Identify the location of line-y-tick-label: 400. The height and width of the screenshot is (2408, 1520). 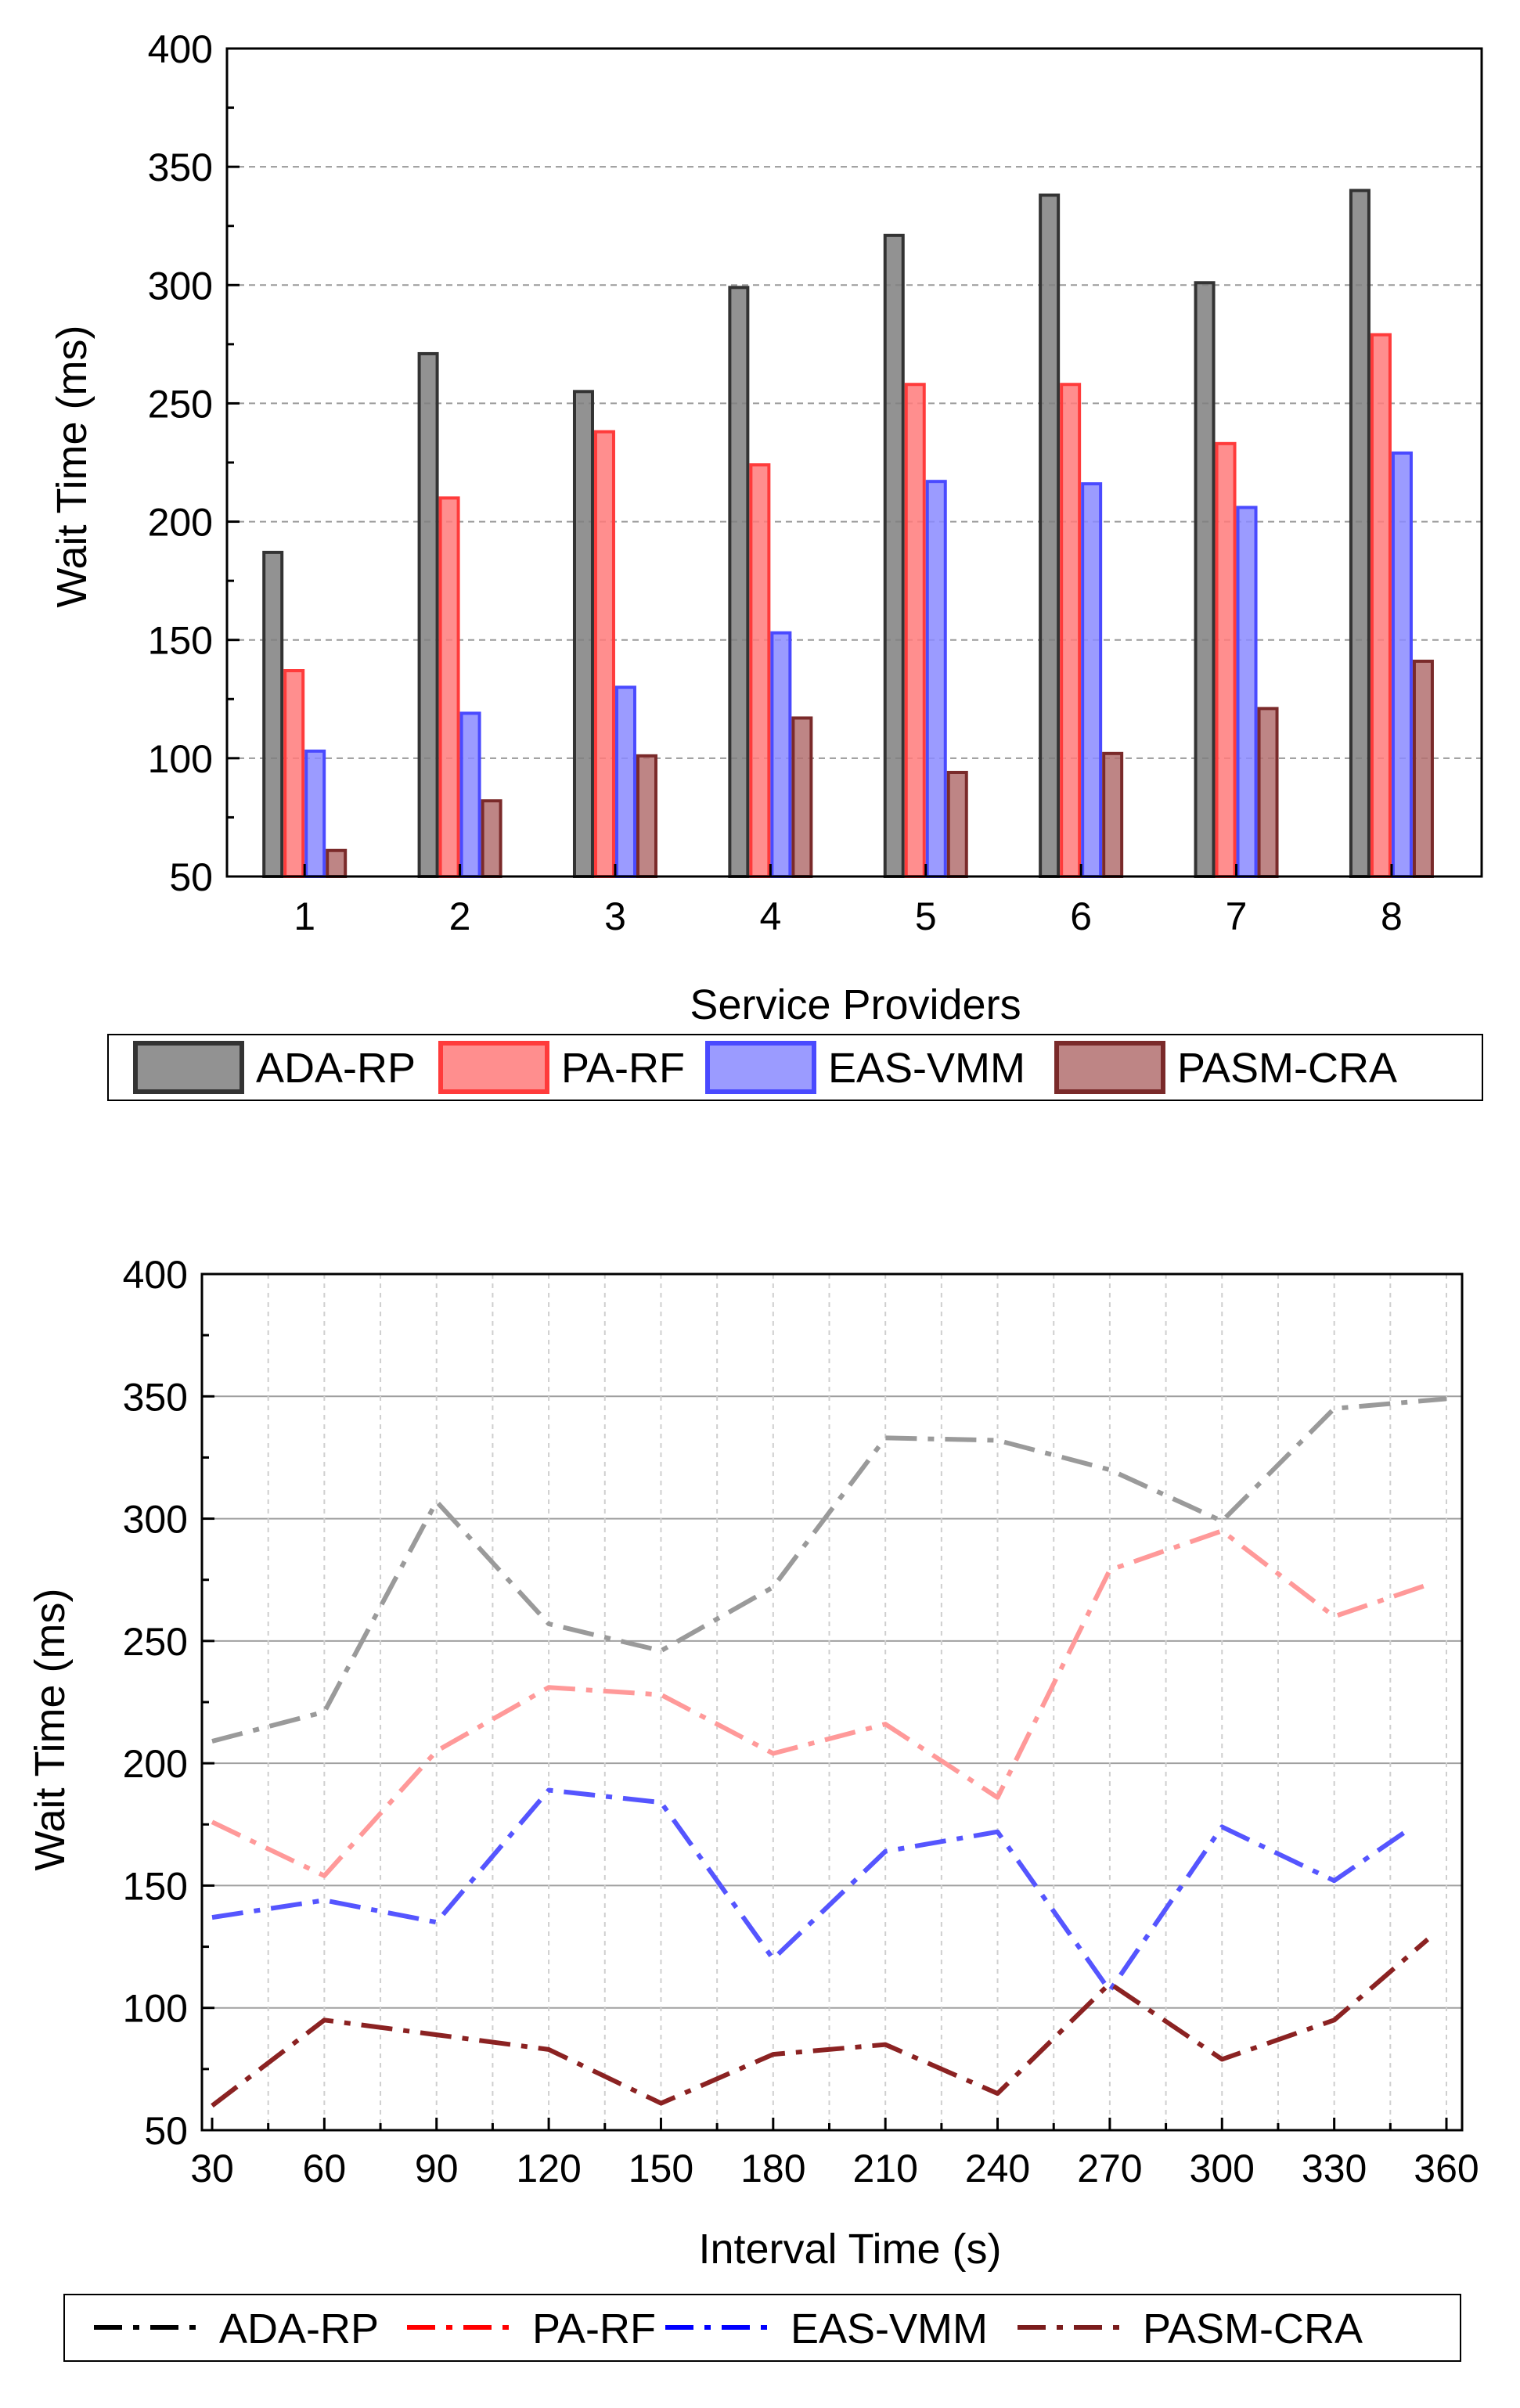
(155, 1275).